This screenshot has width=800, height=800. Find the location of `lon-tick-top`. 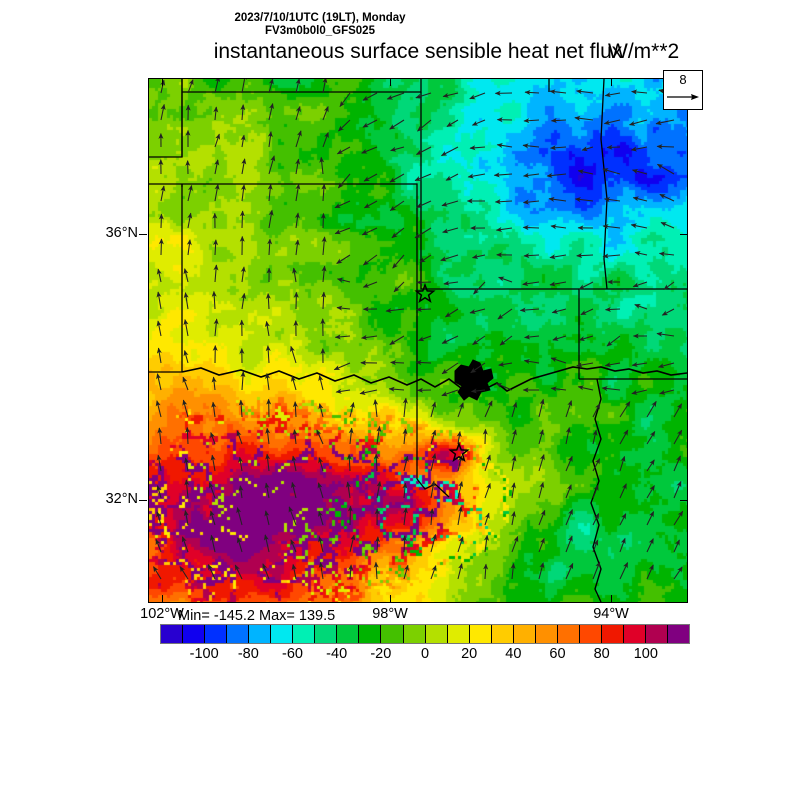

lon-tick-top is located at coordinates (162, 82).